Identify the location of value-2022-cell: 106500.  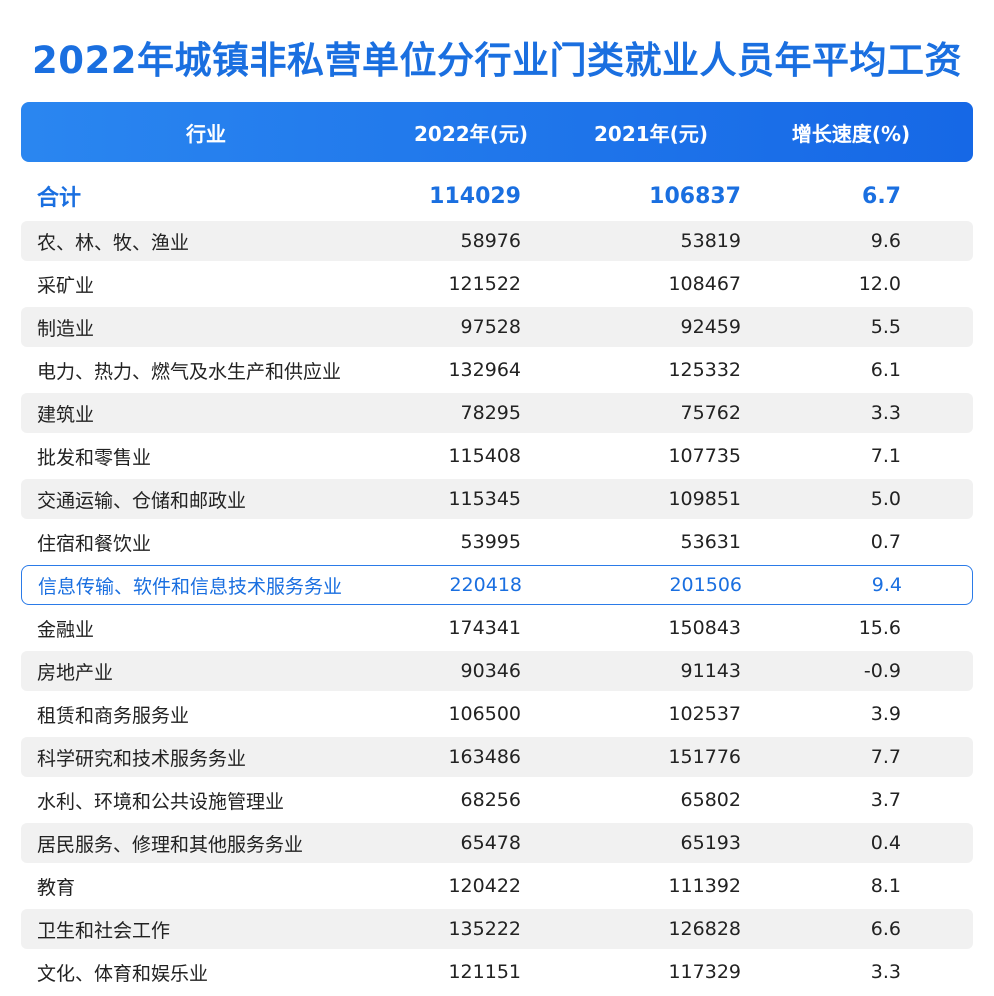
(484, 714).